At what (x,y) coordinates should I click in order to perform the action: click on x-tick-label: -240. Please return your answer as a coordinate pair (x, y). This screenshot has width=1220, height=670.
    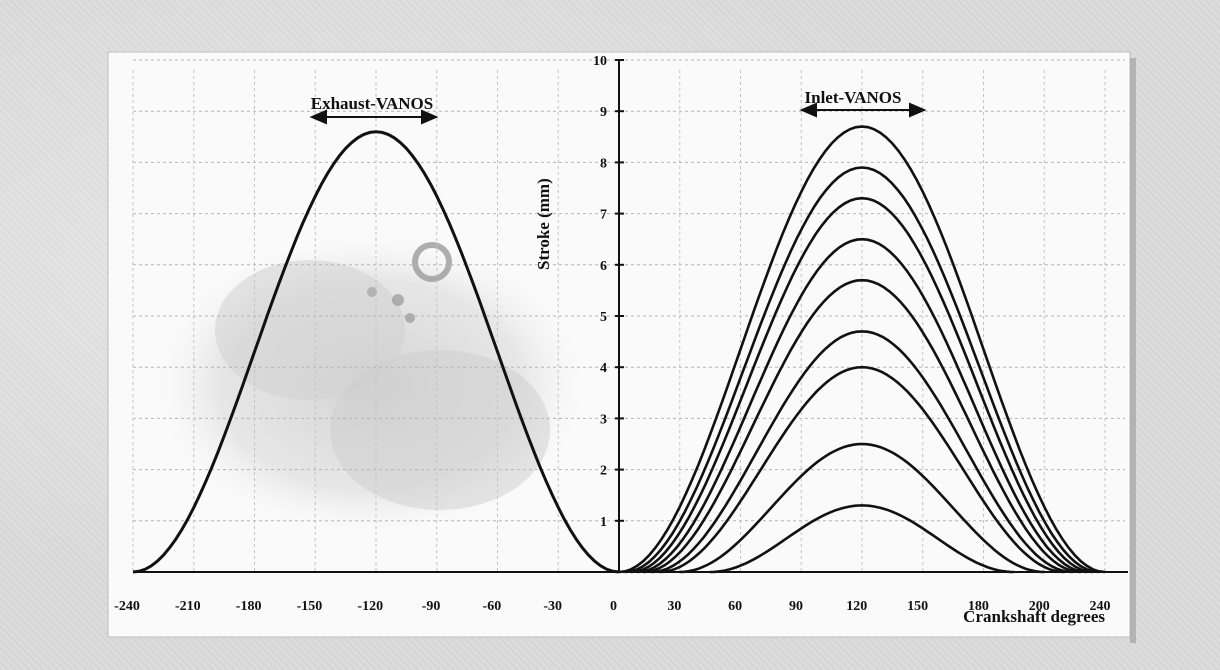
    Looking at the image, I should click on (127, 606).